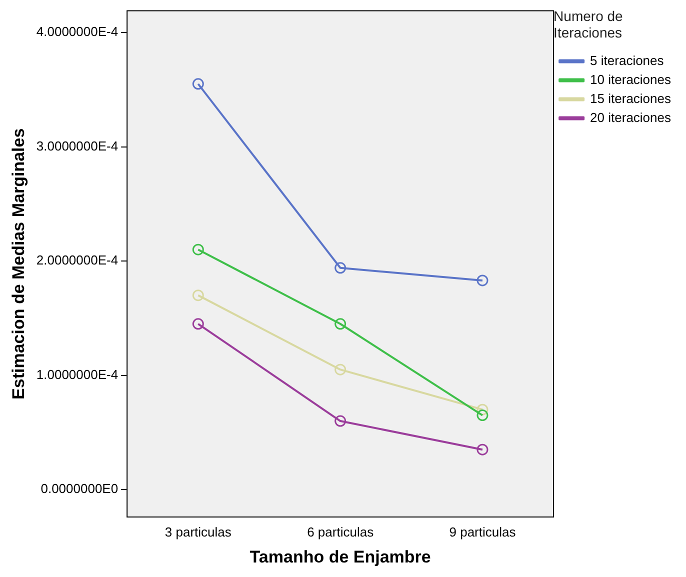 The height and width of the screenshot is (577, 686). What do you see at coordinates (77, 32) in the screenshot?
I see `y-tick-label: 4.0000000E-4` at bounding box center [77, 32].